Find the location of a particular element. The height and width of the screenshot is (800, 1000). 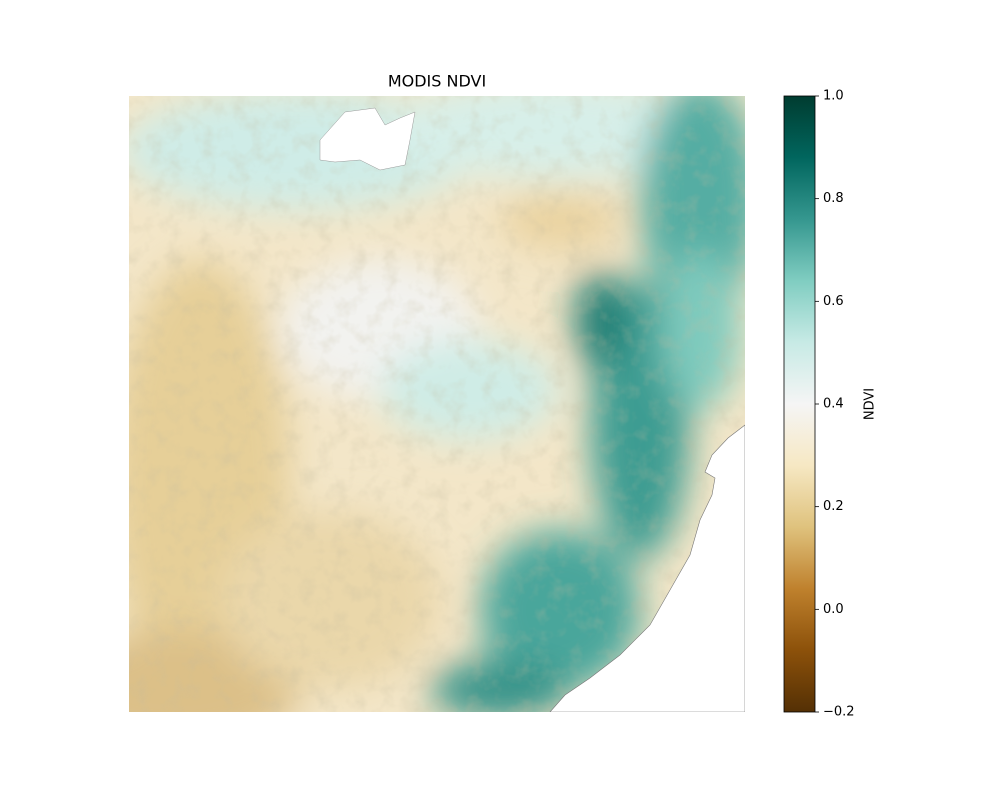

colorbar-tick-label: 0.2 is located at coordinates (833, 506).